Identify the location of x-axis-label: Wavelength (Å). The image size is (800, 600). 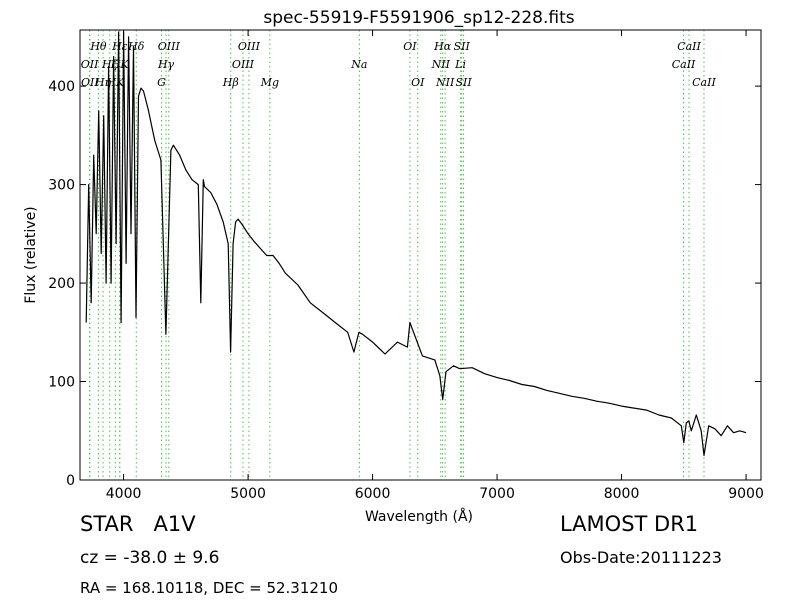
(419, 516).